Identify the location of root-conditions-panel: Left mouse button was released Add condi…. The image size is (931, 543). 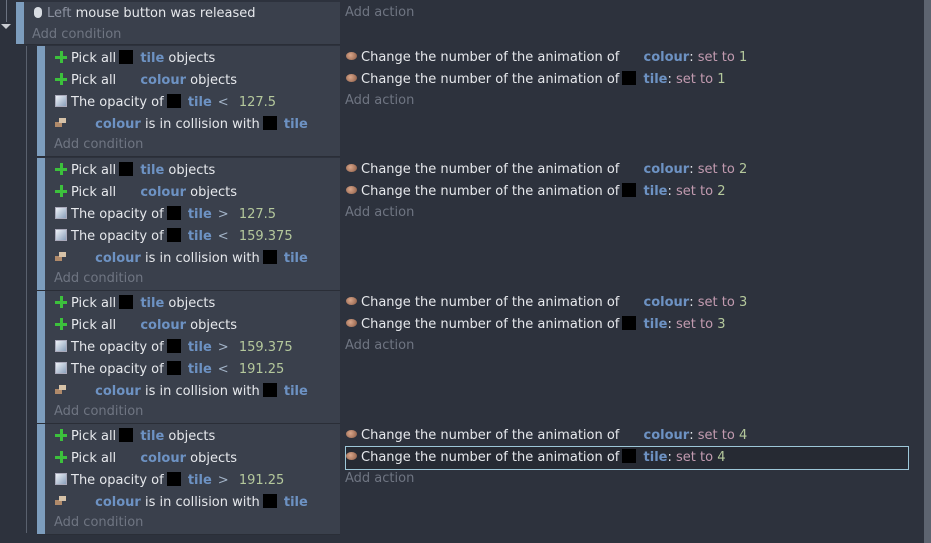
(178, 23).